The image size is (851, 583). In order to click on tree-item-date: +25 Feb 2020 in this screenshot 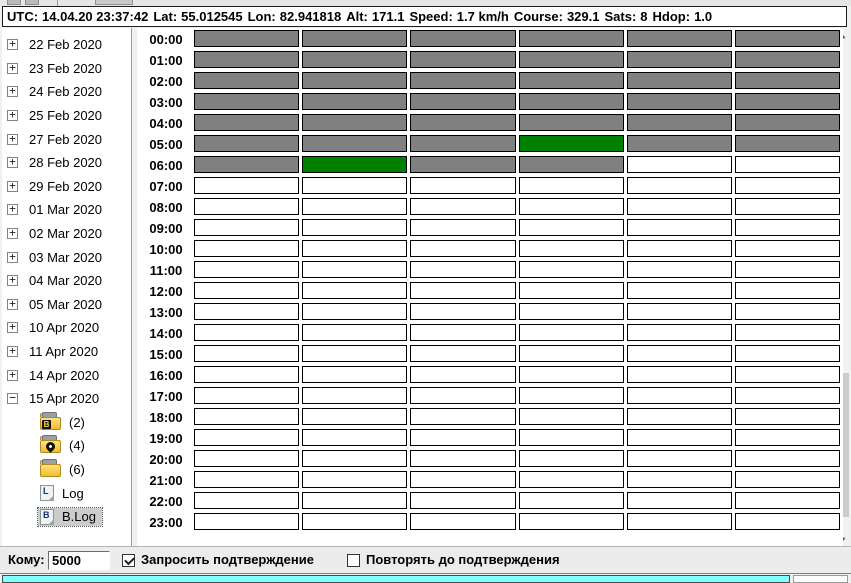, I will do `click(66, 116)`.